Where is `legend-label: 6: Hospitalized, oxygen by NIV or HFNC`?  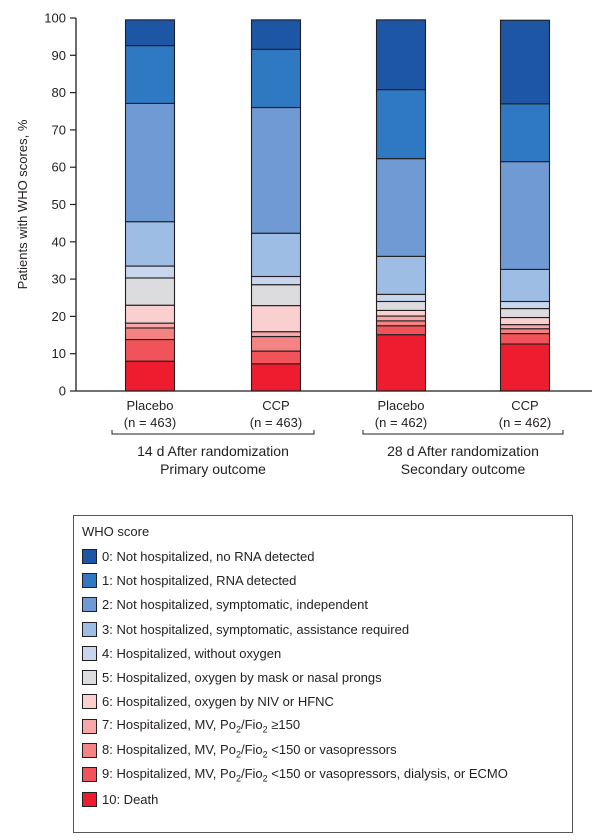
legend-label: 6: Hospitalized, oxygen by NIV or HFNC is located at coordinates (218, 702).